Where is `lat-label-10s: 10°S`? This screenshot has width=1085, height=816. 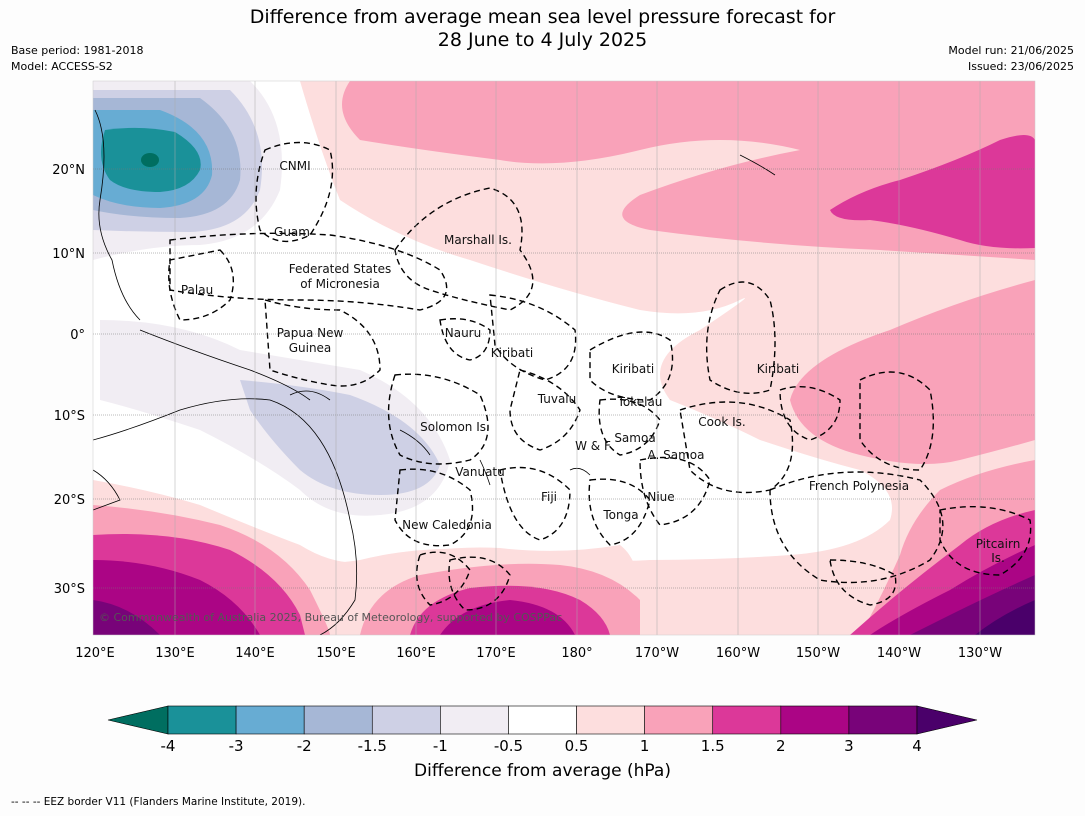
lat-label-10s: 10°S is located at coordinates (69, 416).